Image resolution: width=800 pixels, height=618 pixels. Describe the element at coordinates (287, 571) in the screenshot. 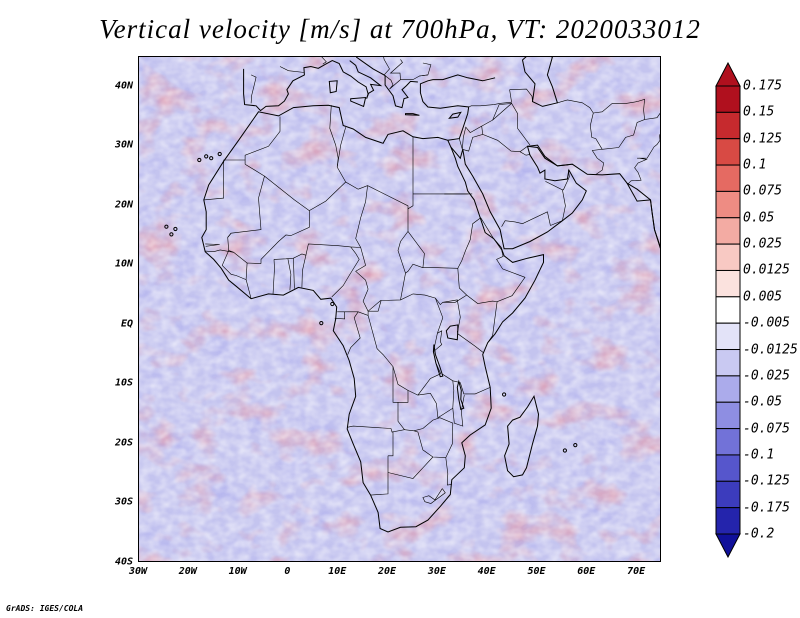

I see `lon-tick-label: 0` at that location.